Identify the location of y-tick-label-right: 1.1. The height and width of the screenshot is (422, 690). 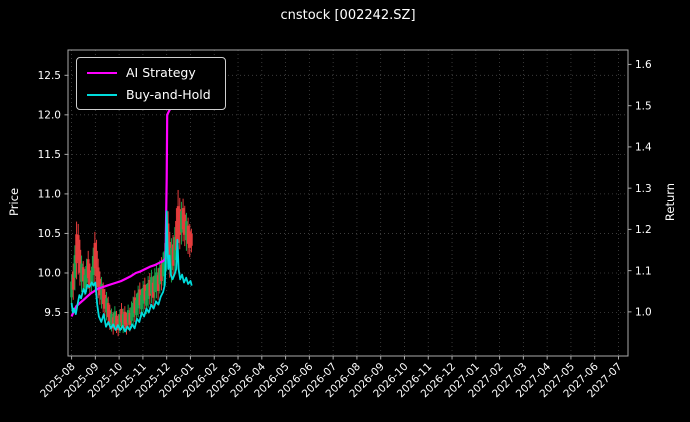
(643, 271).